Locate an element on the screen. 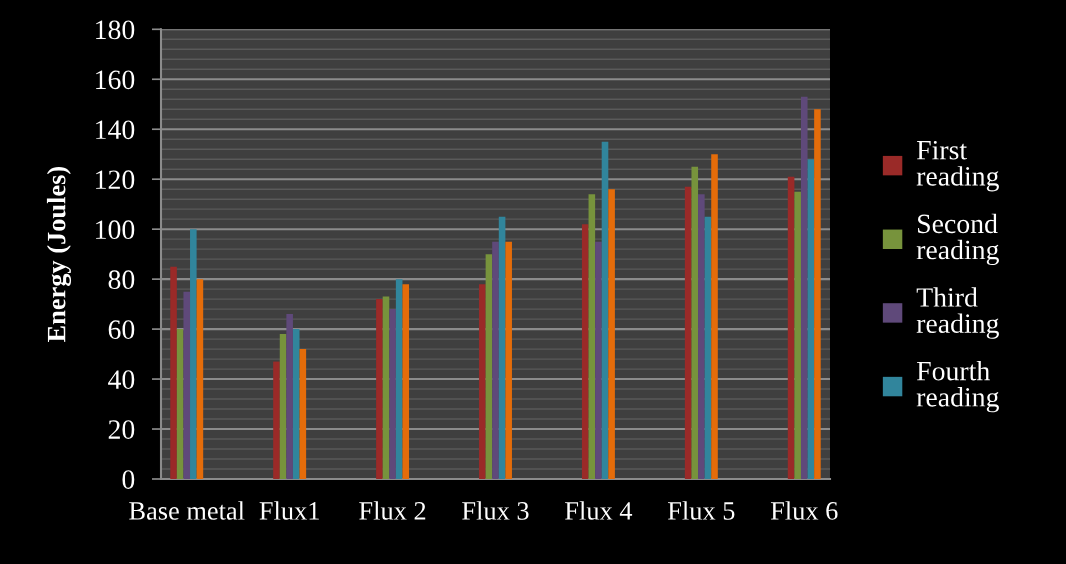 This screenshot has width=1066, height=564. y-tick-label: 80 is located at coordinates (121, 280).